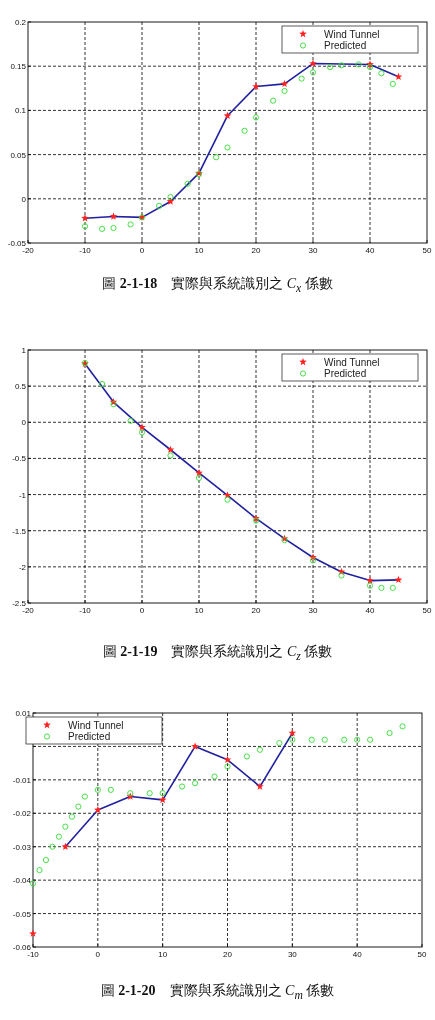 The image size is (435, 1020). I want to click on y-tick-label: 0.5, so click(20, 387).